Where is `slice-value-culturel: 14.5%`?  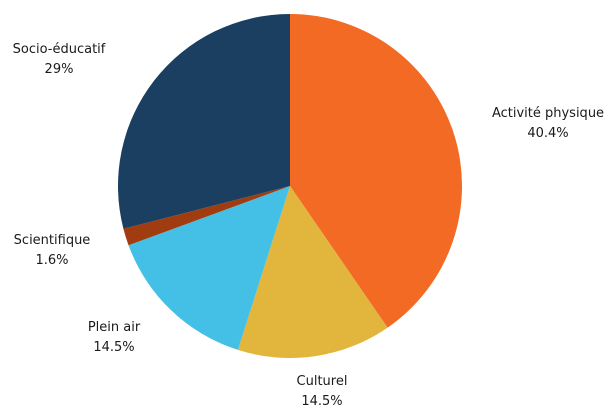
slice-value-culturel: 14.5% is located at coordinates (321, 401).